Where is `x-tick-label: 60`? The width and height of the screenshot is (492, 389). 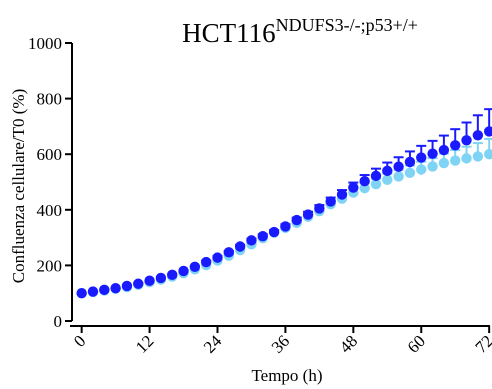 x-tick-label: 60 is located at coordinates (416, 343).